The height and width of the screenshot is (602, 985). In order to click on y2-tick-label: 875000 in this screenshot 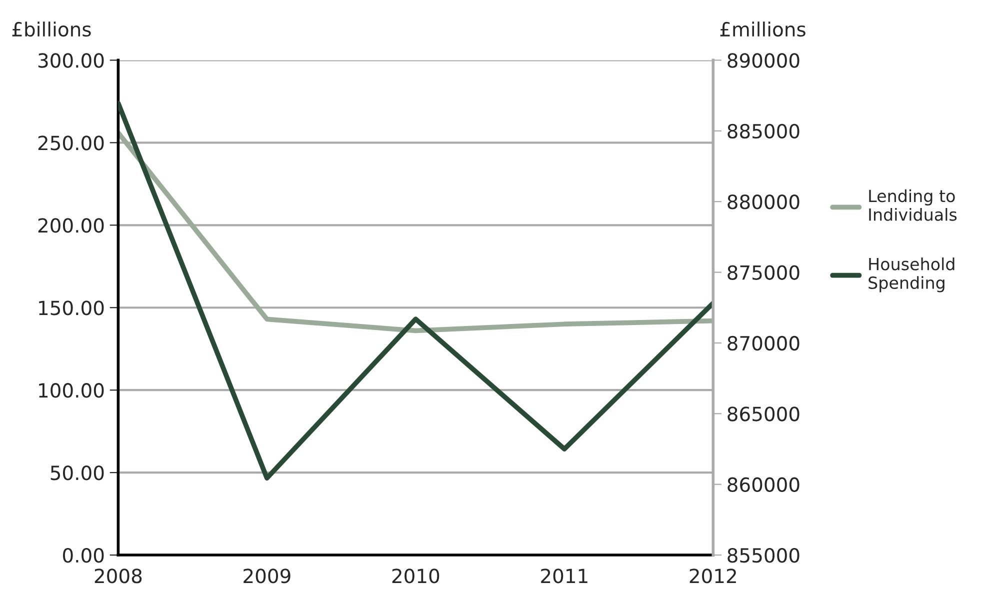, I will do `click(764, 272)`.